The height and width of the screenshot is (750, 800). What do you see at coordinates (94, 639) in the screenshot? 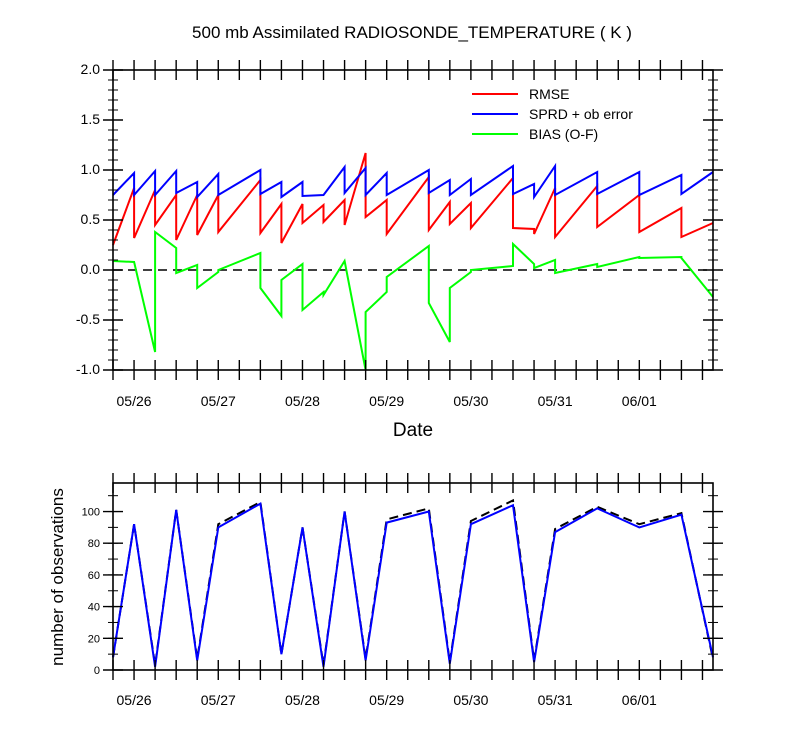
I see `y-tick-label: 20` at bounding box center [94, 639].